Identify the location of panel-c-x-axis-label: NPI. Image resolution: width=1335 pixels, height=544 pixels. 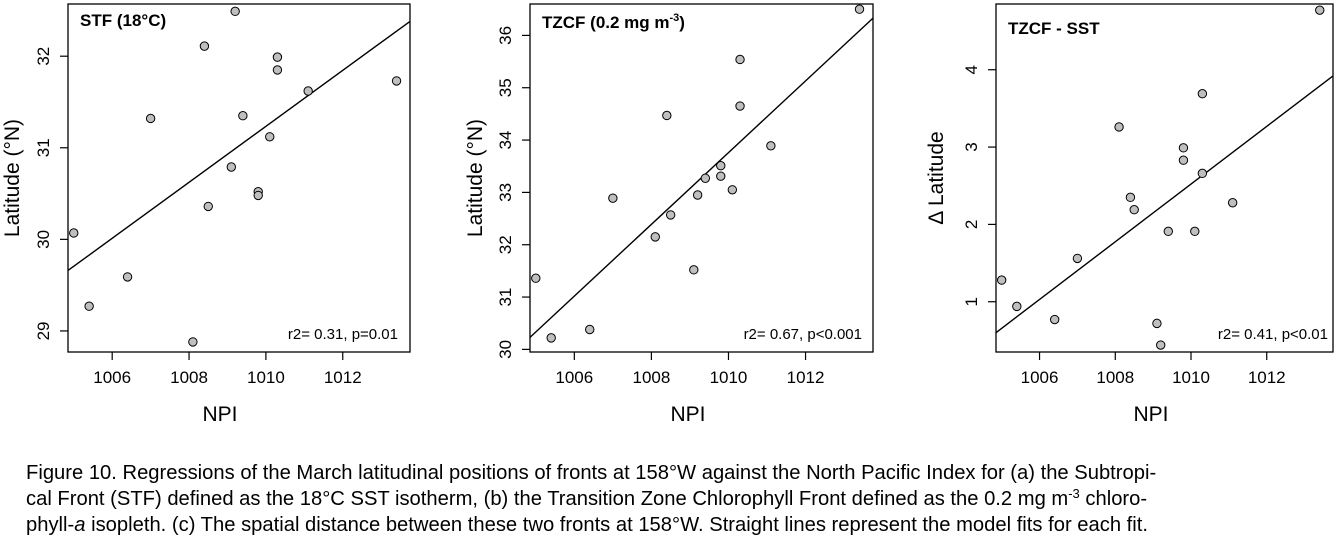
(1150, 414).